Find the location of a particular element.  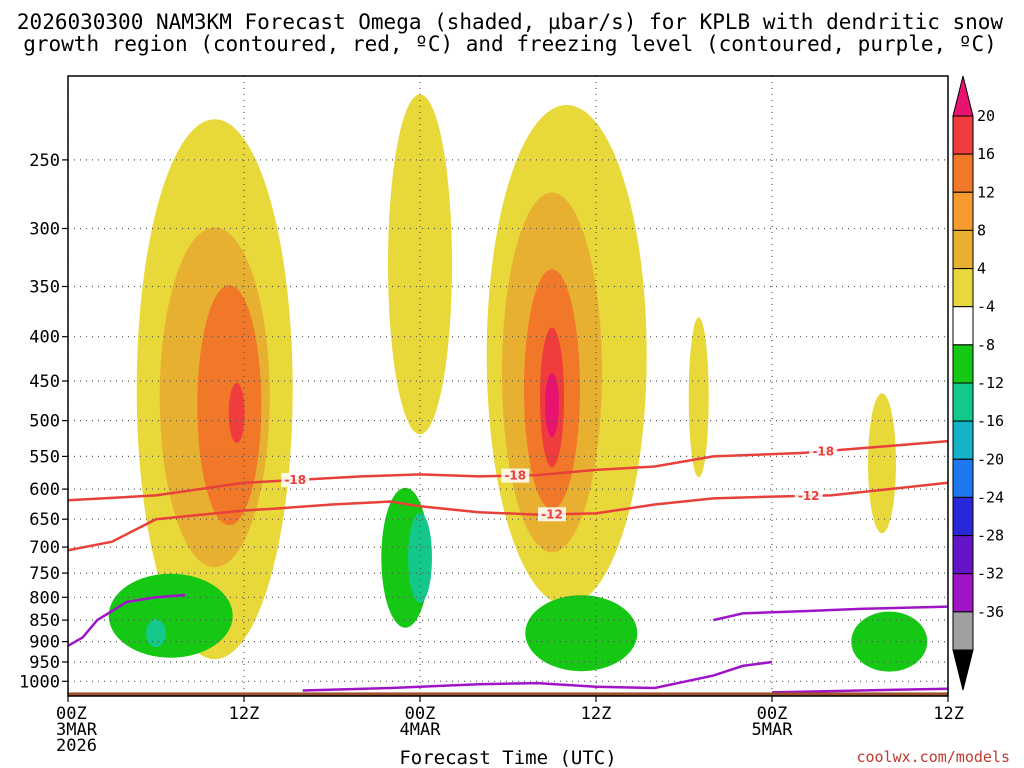

x-axis-title: Forecast Time (UTC) is located at coordinates (507, 757).